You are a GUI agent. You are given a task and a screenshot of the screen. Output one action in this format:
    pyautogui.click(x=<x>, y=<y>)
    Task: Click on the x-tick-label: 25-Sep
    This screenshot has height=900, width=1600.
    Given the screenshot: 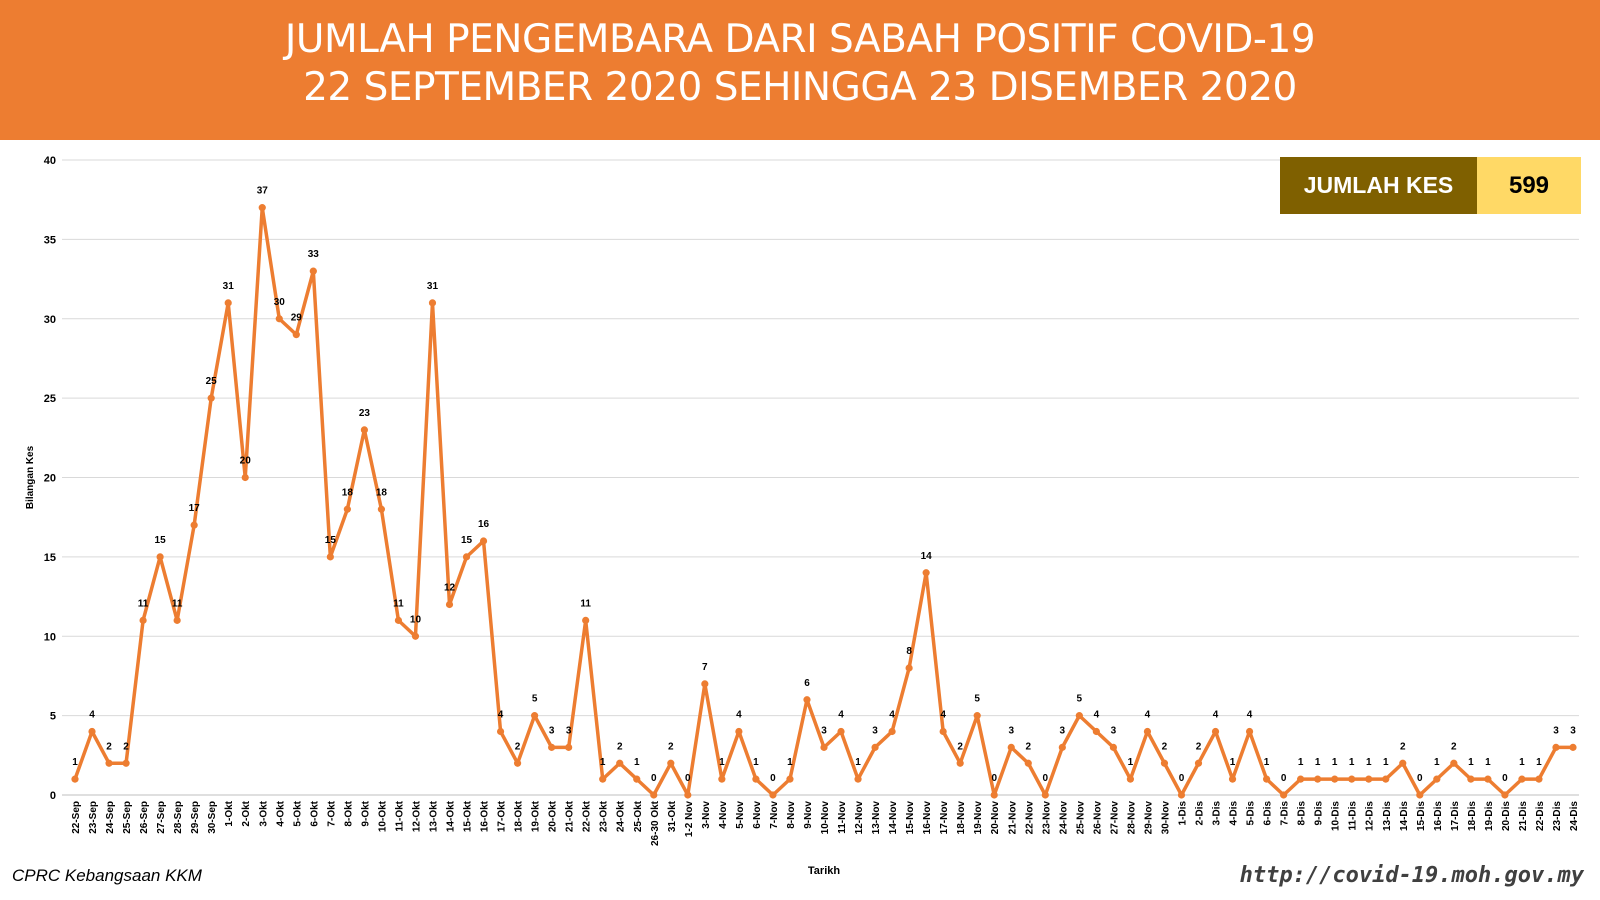 What is the action you would take?
    pyautogui.click(x=127, y=817)
    